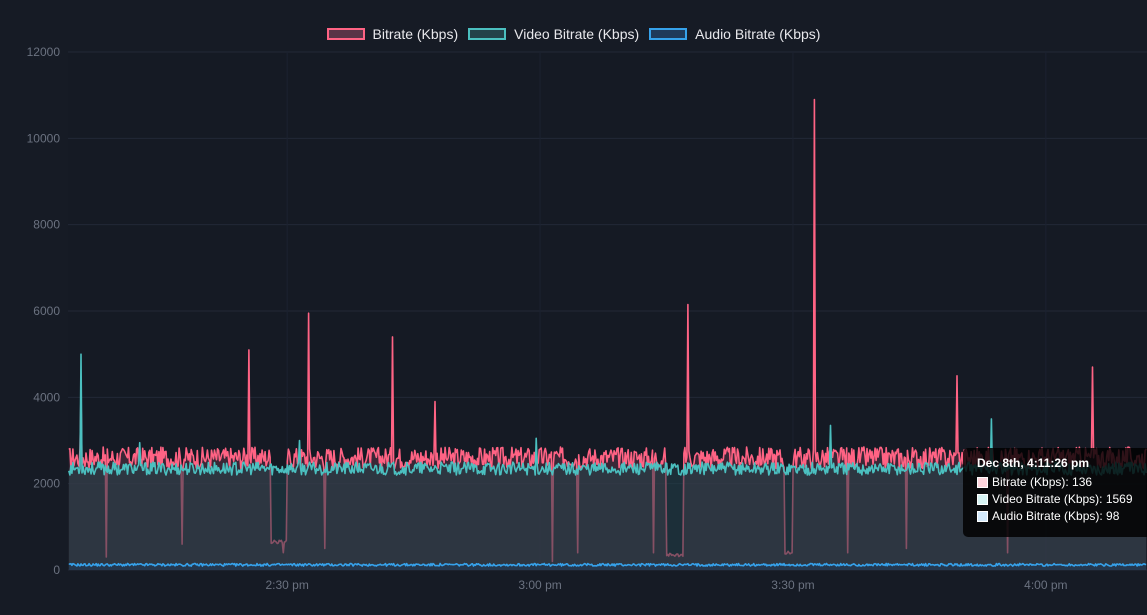 The width and height of the screenshot is (1147, 615). I want to click on legend-label-video-bitrate: Video Bitrate (Kbps), so click(577, 34).